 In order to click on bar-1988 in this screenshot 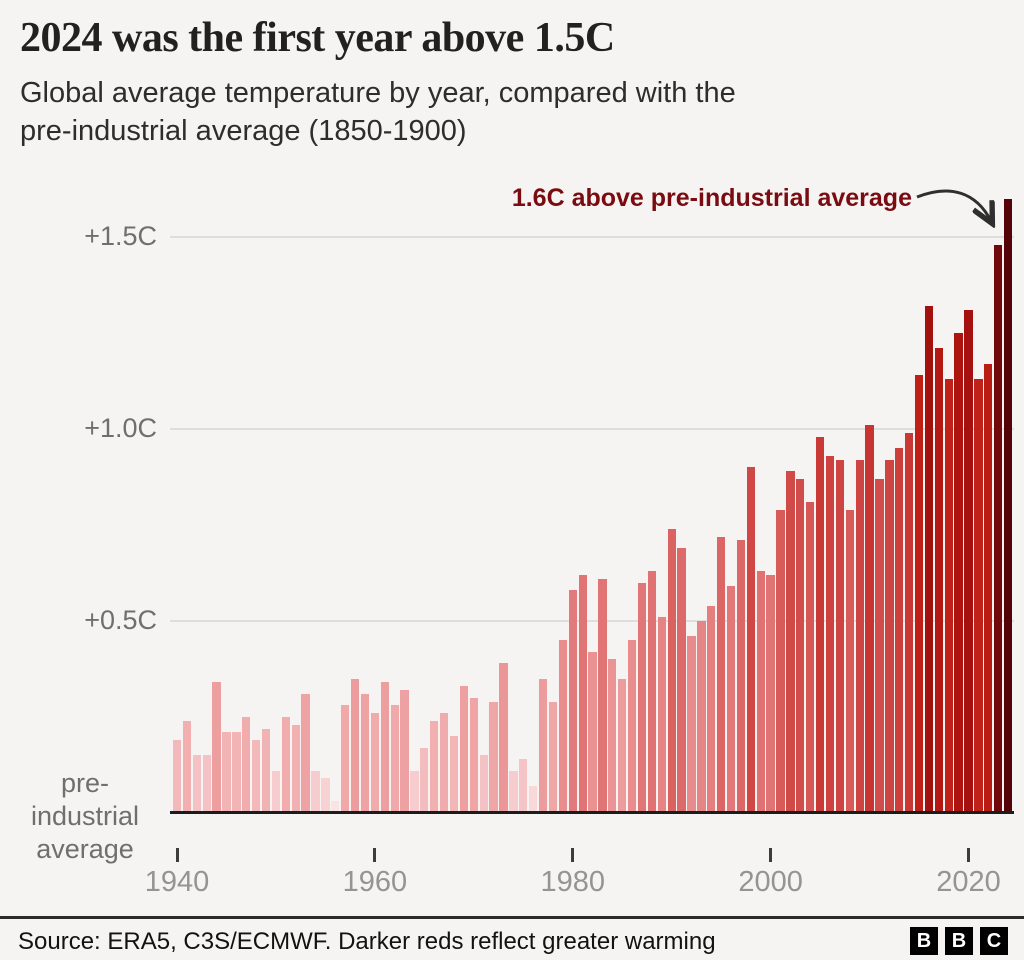, I will do `click(652, 692)`.